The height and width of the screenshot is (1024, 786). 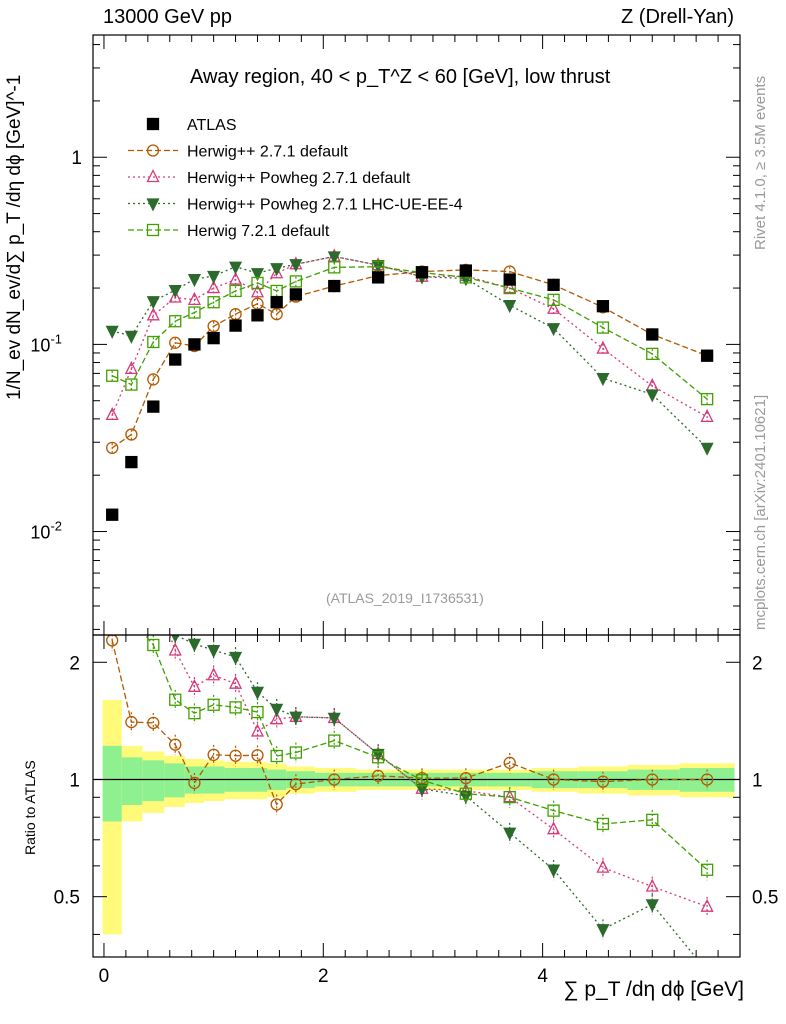 I want to click on header-left: 13000 GeV pp, so click(x=167, y=17).